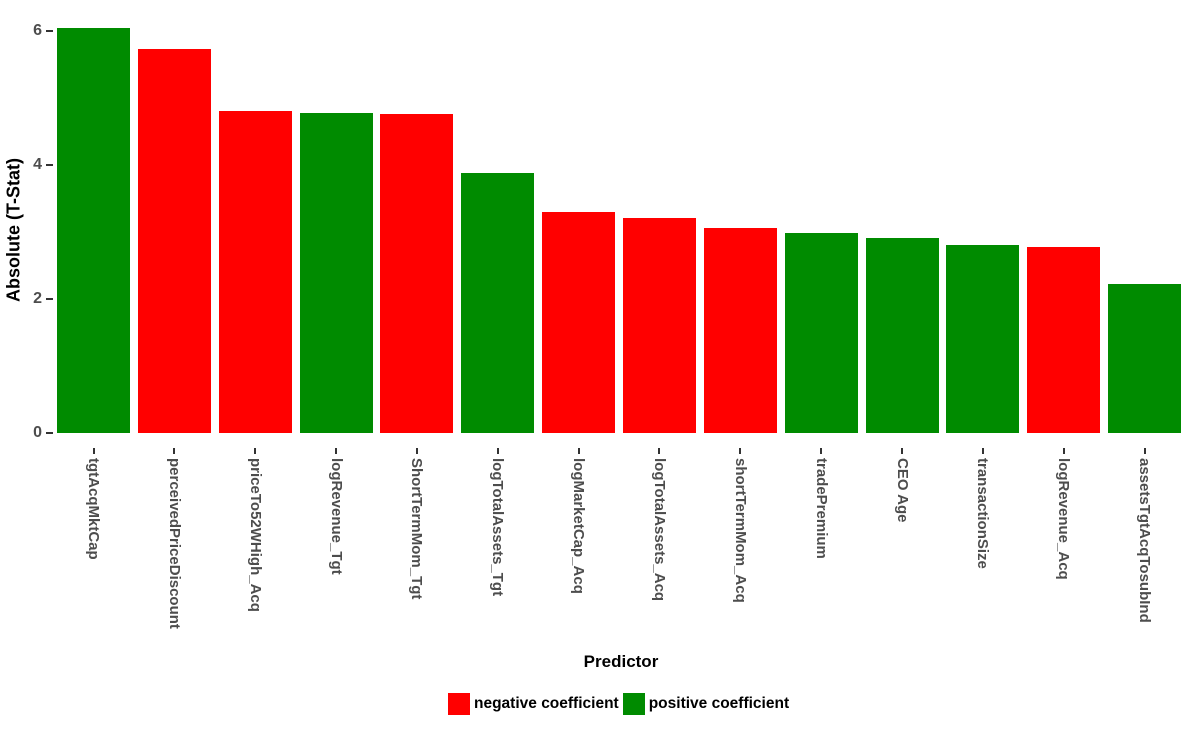  Describe the element at coordinates (498, 303) in the screenshot. I see `bar-logTotalAssets_Tgt` at that location.